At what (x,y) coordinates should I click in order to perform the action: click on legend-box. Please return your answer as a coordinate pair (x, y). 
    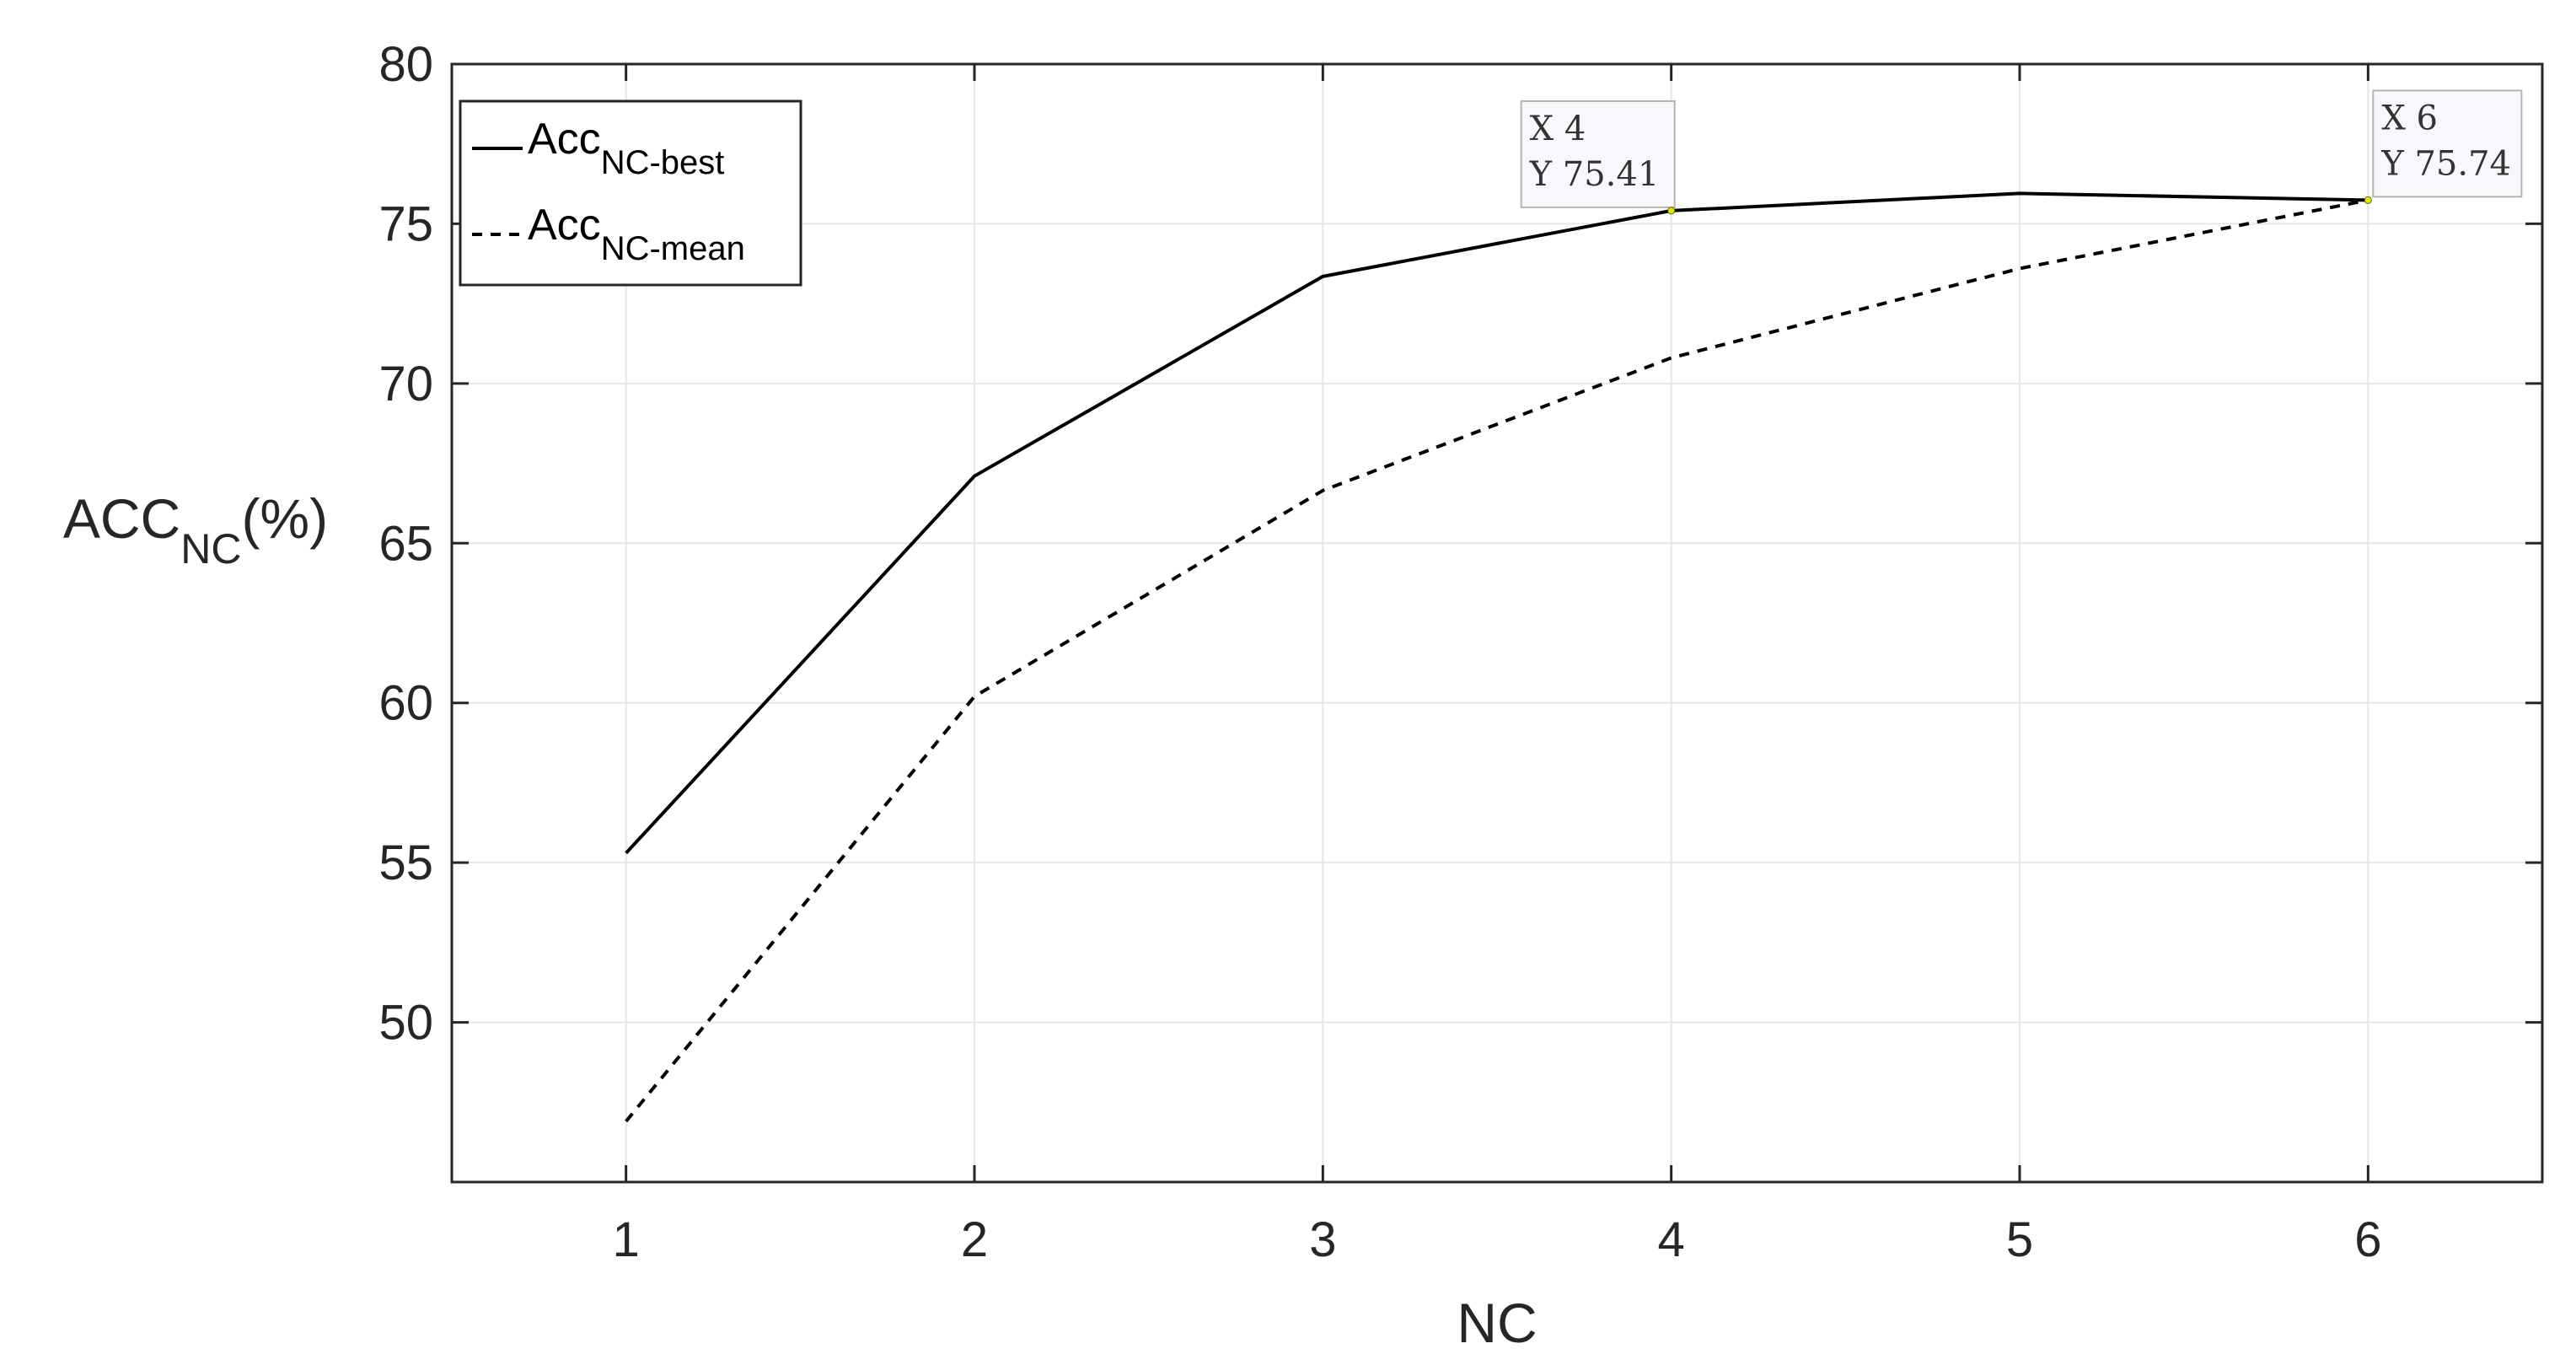
    Looking at the image, I should click on (630, 193).